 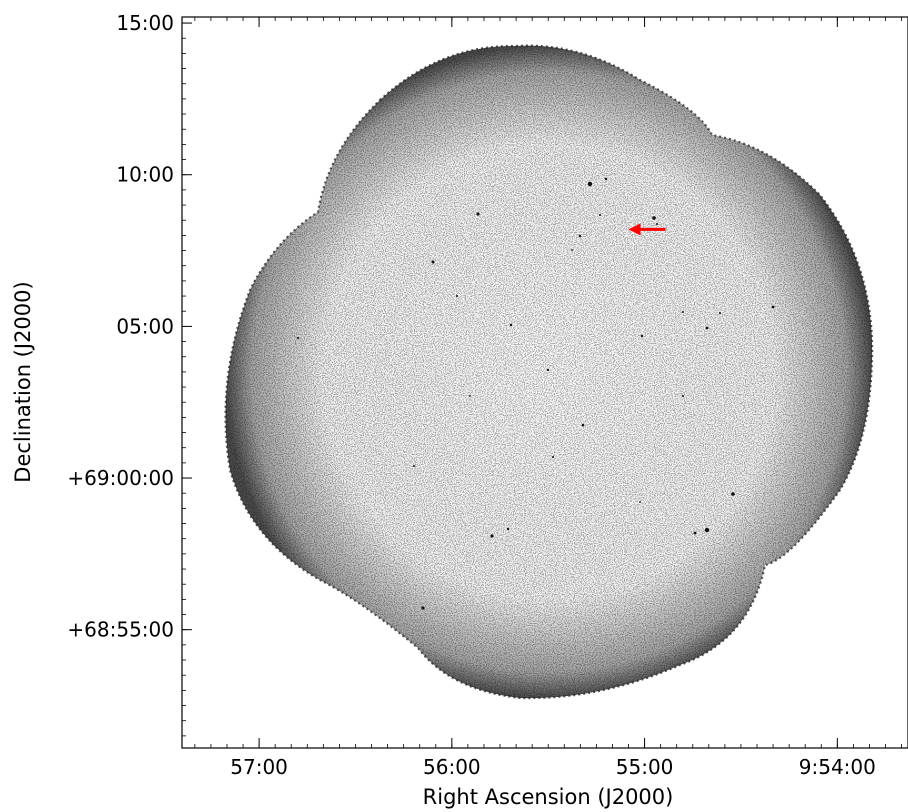 What do you see at coordinates (120, 478) in the screenshot?
I see `y-tick-label: +69:00:00` at bounding box center [120, 478].